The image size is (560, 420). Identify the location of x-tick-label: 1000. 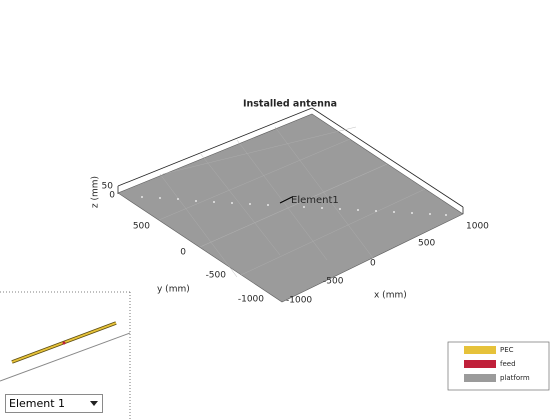
(477, 227).